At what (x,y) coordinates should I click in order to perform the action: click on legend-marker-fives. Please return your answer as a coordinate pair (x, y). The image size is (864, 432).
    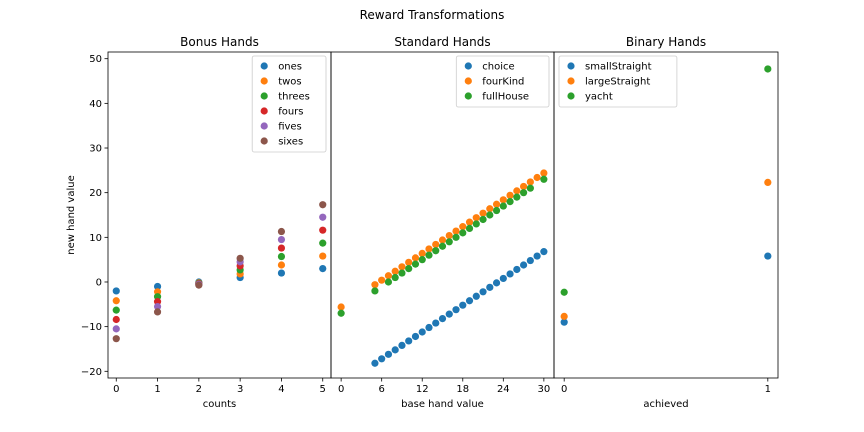
    Looking at the image, I should click on (264, 126).